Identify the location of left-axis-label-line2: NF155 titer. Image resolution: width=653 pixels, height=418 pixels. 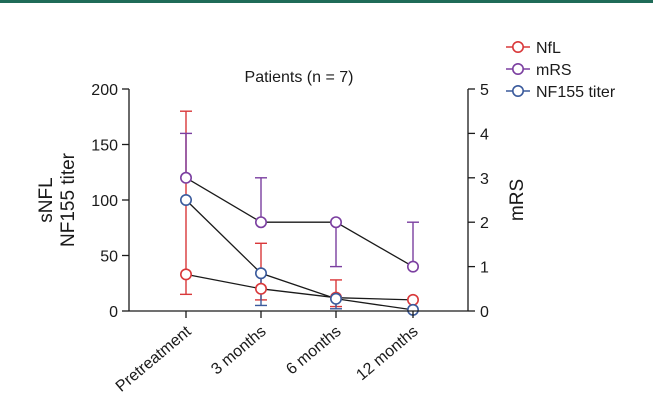
(68, 199).